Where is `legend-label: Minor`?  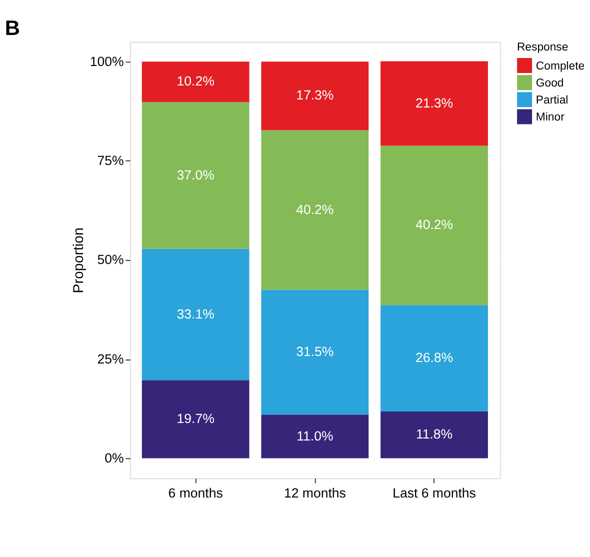
legend-label: Minor is located at coordinates (550, 118).